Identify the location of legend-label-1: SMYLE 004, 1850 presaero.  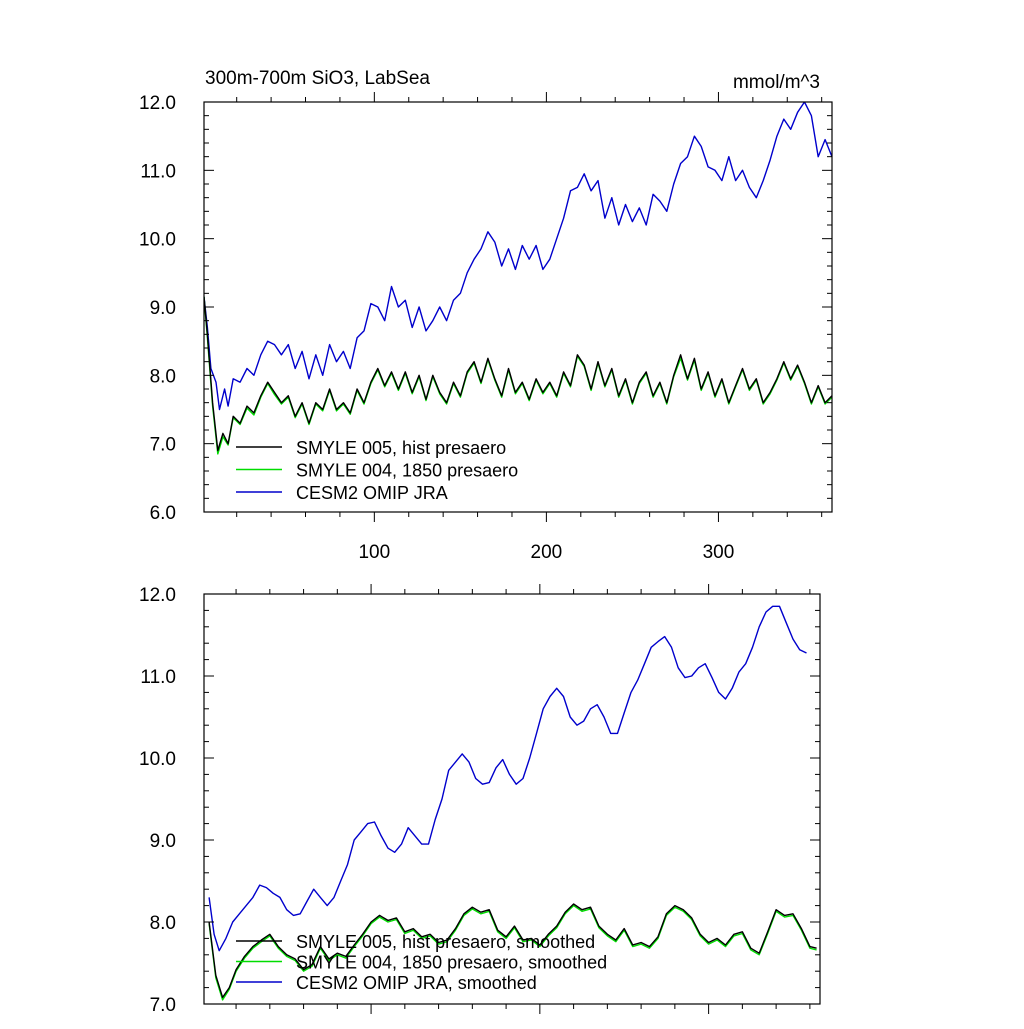
(407, 471).